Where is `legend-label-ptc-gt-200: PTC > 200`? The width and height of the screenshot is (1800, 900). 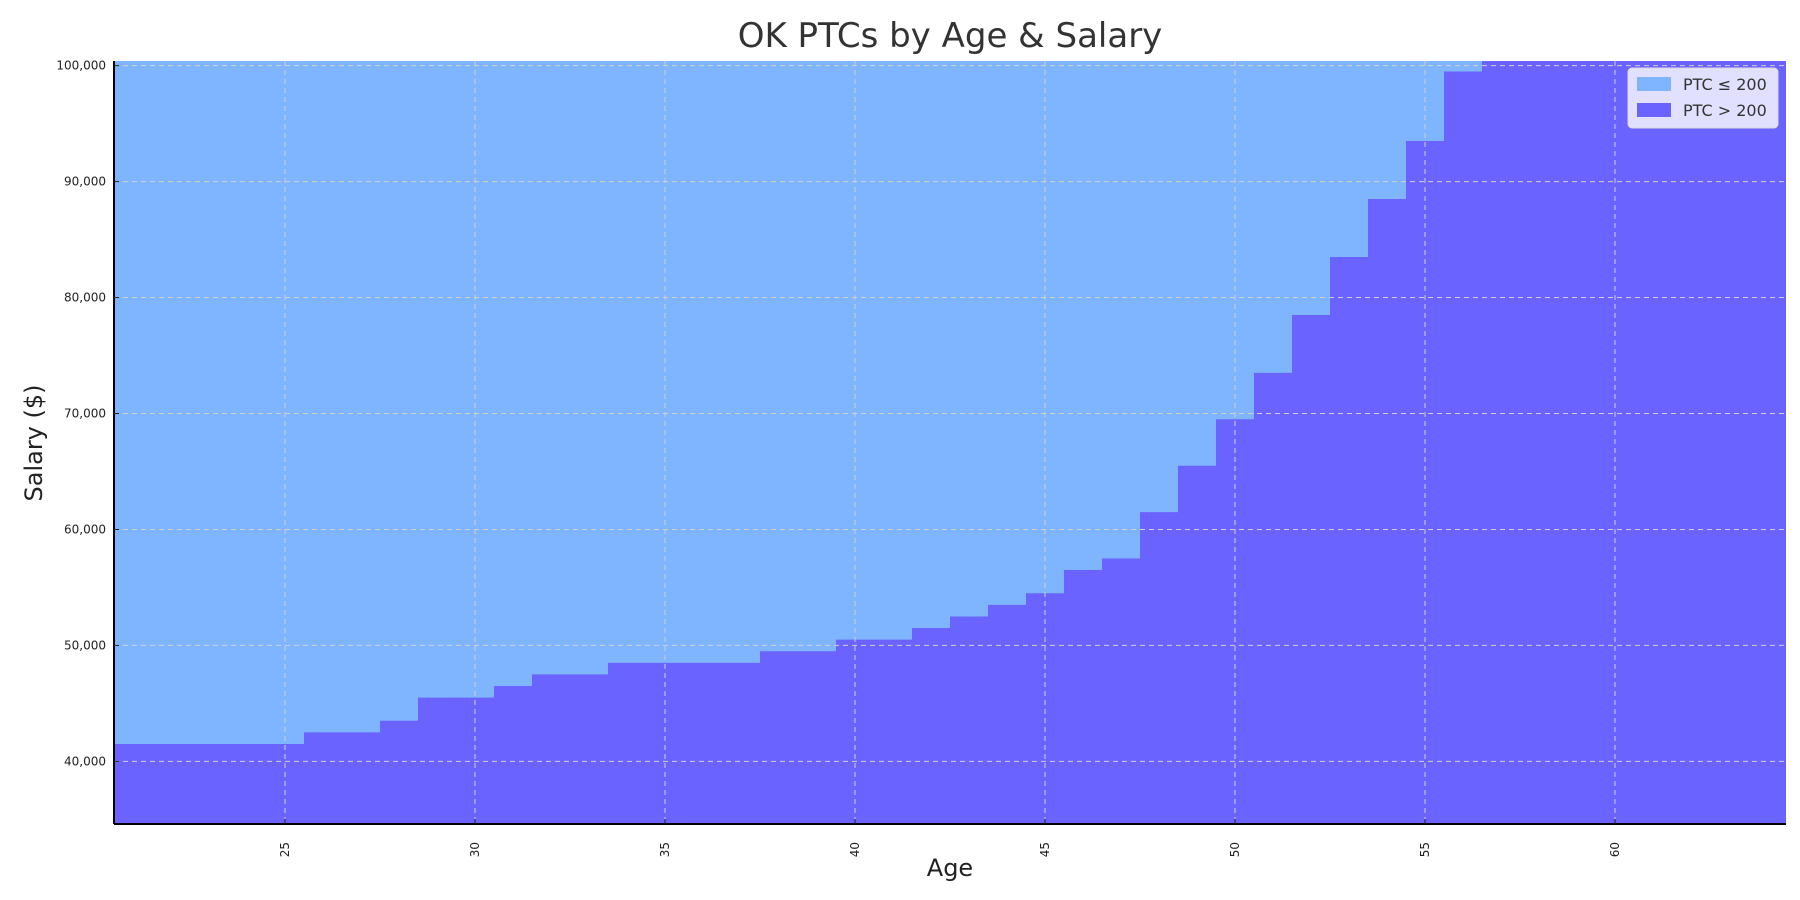 legend-label-ptc-gt-200: PTC > 200 is located at coordinates (1725, 110).